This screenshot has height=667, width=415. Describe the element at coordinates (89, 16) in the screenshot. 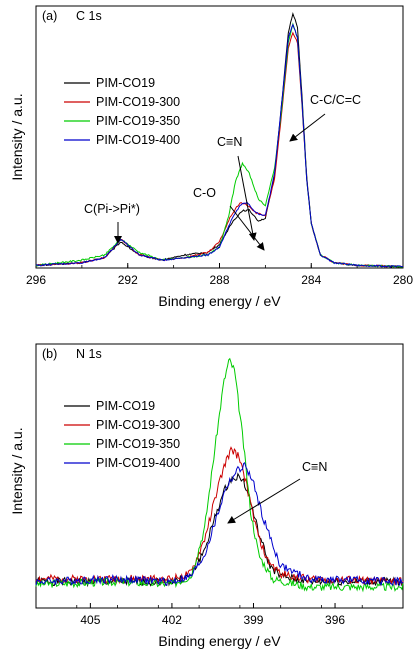

I see `chart0-title: C 1s` at that location.